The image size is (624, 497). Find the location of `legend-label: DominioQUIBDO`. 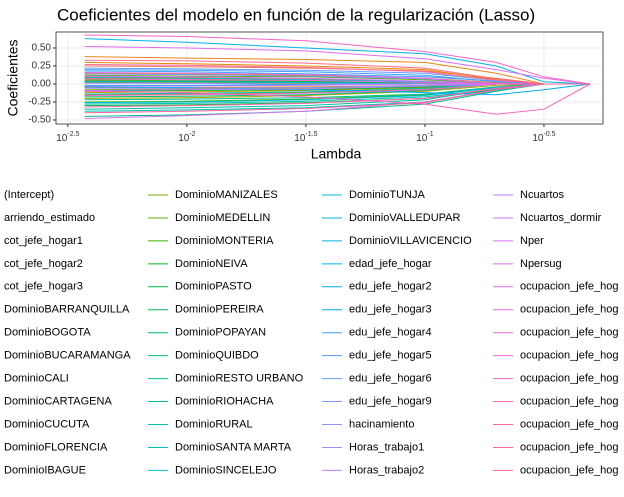

legend-label: DominioQUIBDO is located at coordinates (217, 356).